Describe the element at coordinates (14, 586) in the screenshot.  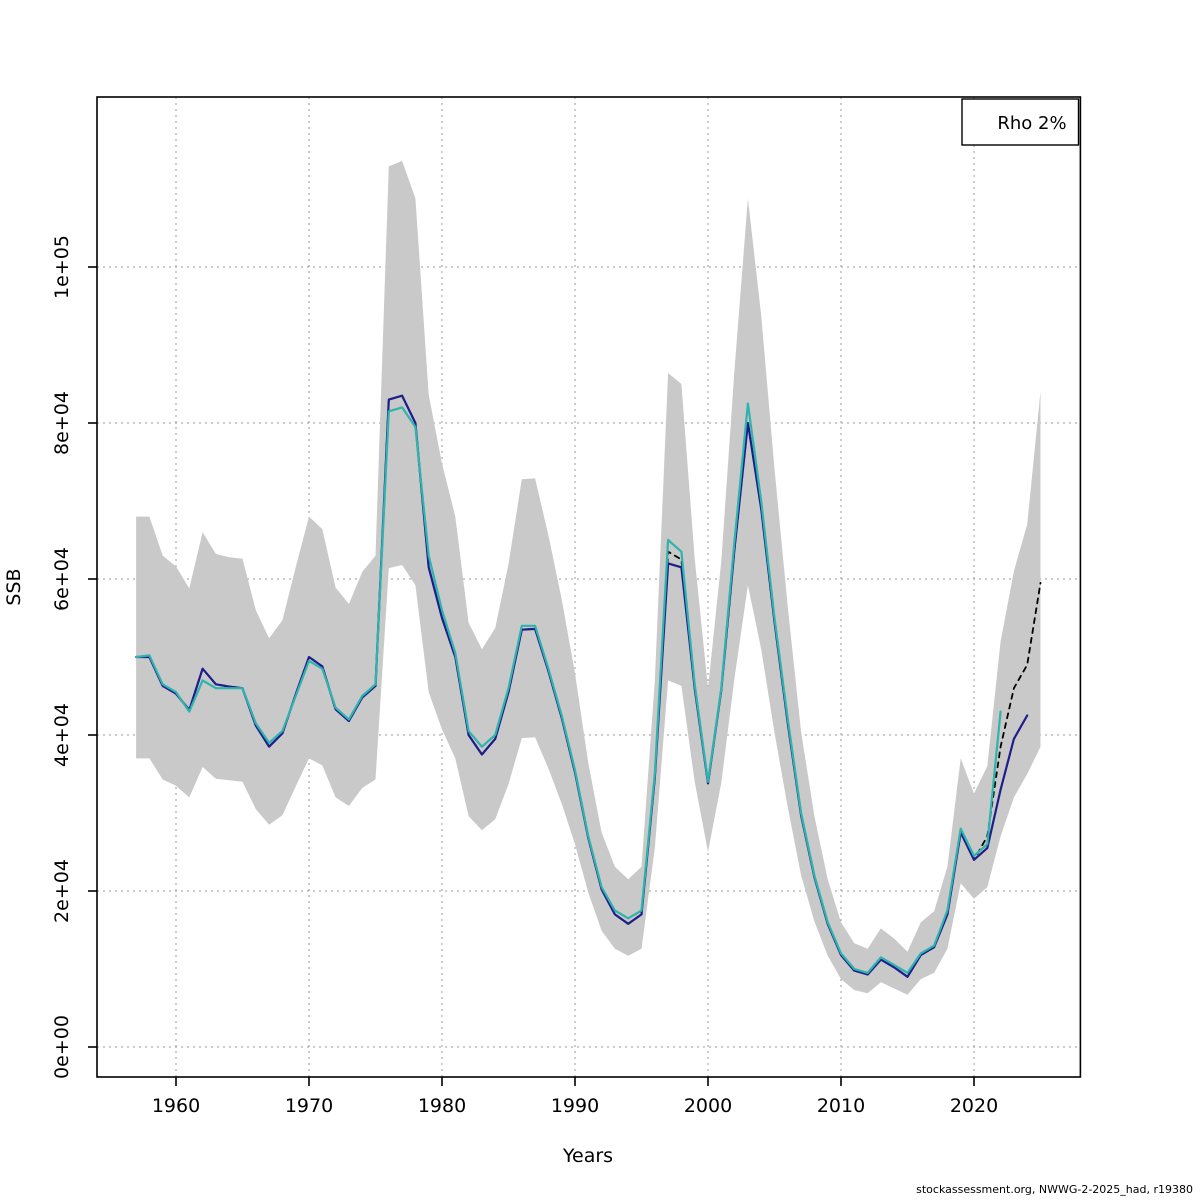
I see `y-axis-label: SSB` at that location.